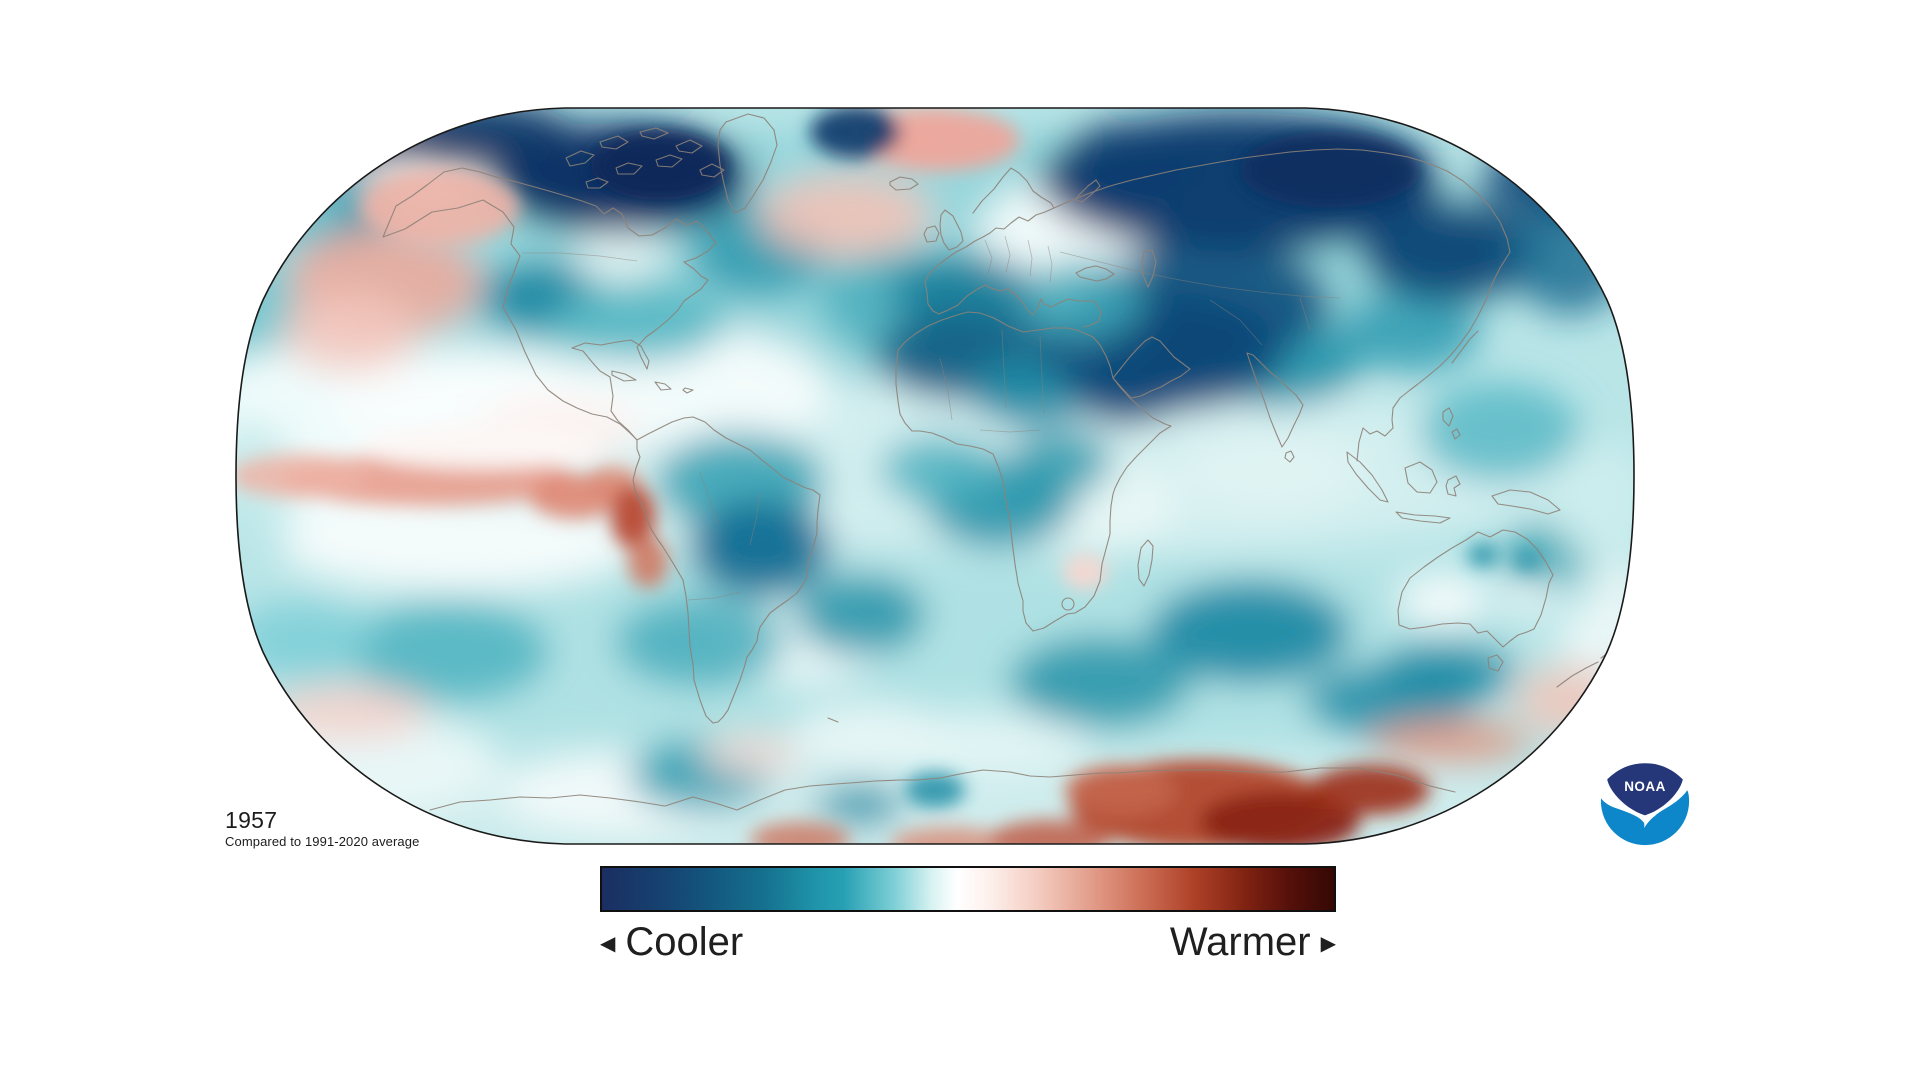 The width and height of the screenshot is (1920, 1080). What do you see at coordinates (1647, 820) in the screenshot?
I see `noaa-logo-gull-tail` at bounding box center [1647, 820].